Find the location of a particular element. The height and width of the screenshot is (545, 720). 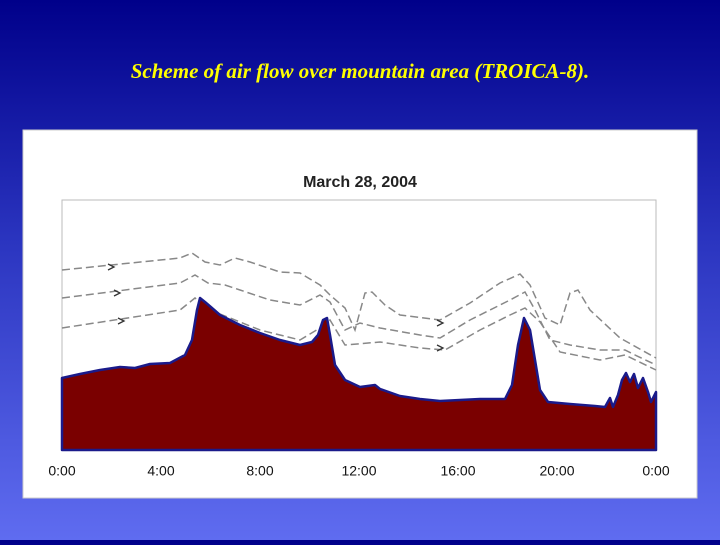

flow-arrows is located at coordinates (276, 307).